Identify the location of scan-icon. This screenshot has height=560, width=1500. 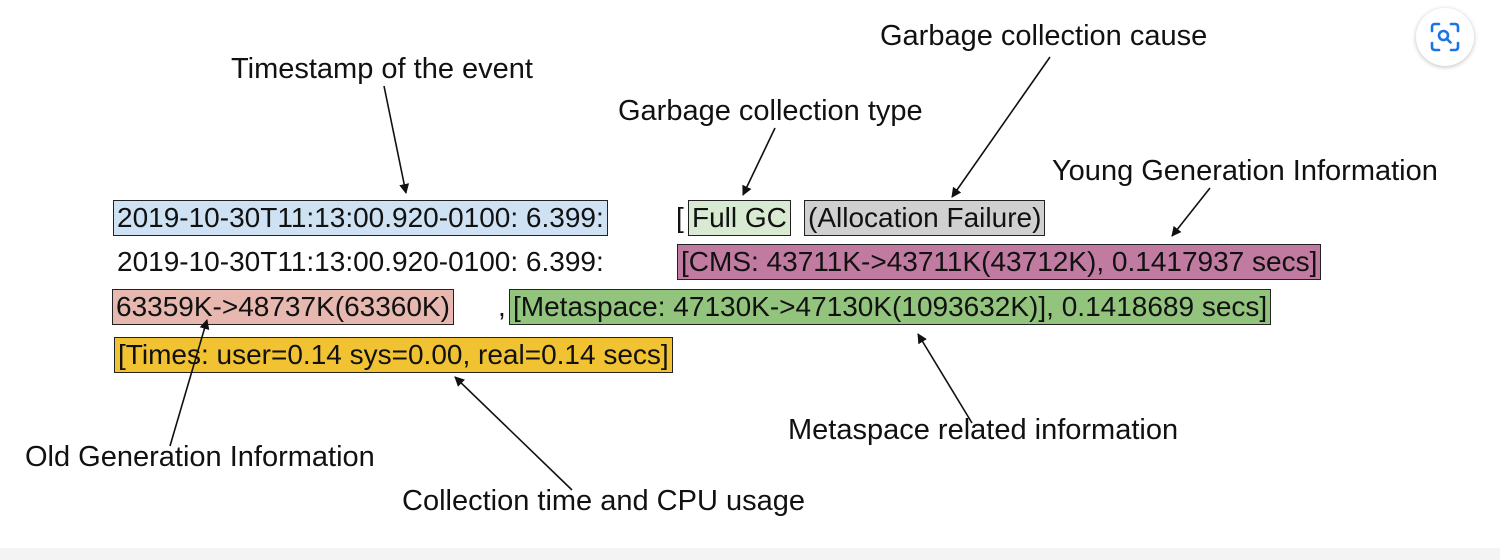
(1445, 37).